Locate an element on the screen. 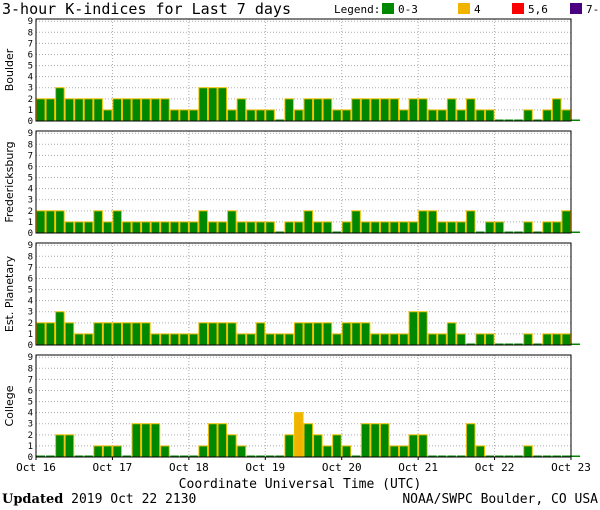 The width and height of the screenshot is (600, 510). x-tick-label: Oct 22 is located at coordinates (495, 467).